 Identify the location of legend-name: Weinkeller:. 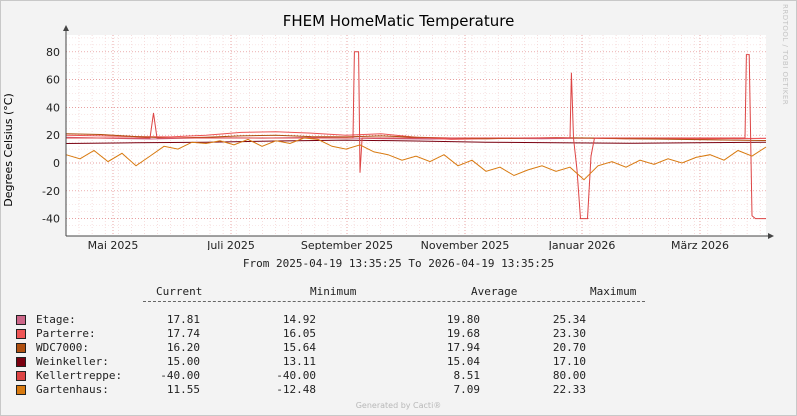
(72, 361).